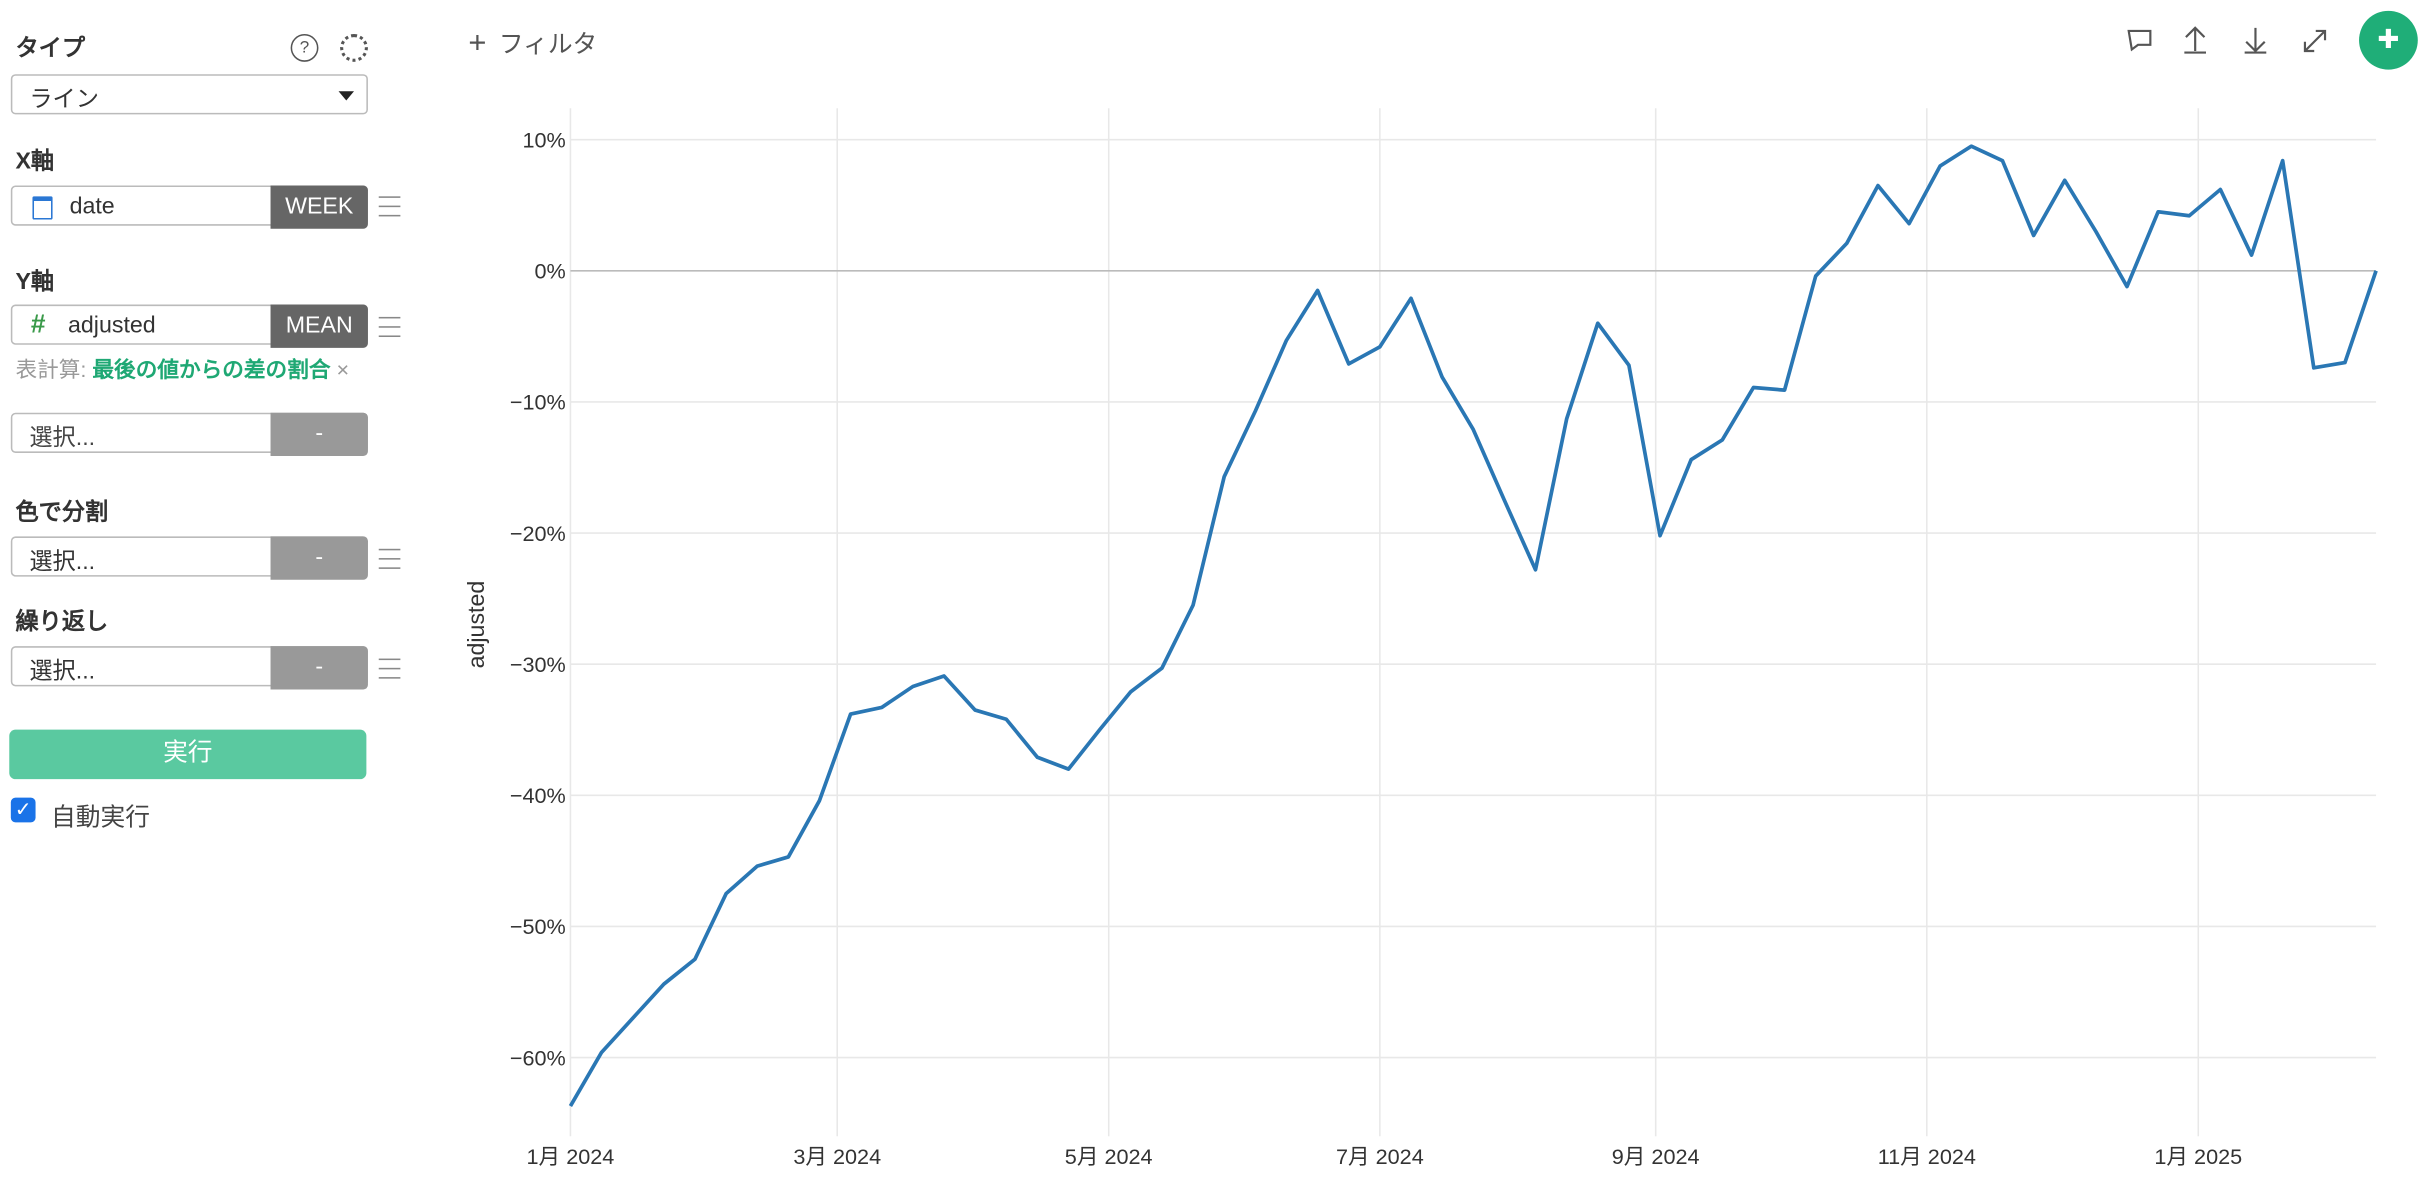  What do you see at coordinates (2388, 40) in the screenshot?
I see `pin-button: ✚` at bounding box center [2388, 40].